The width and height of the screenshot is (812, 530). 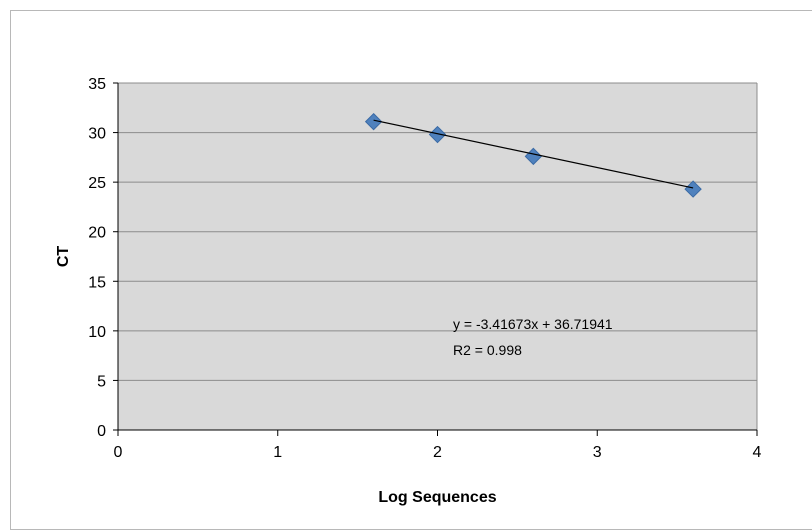 I want to click on y-axis: 0 5 10 15 20 25 30 35, so click(x=103, y=258).